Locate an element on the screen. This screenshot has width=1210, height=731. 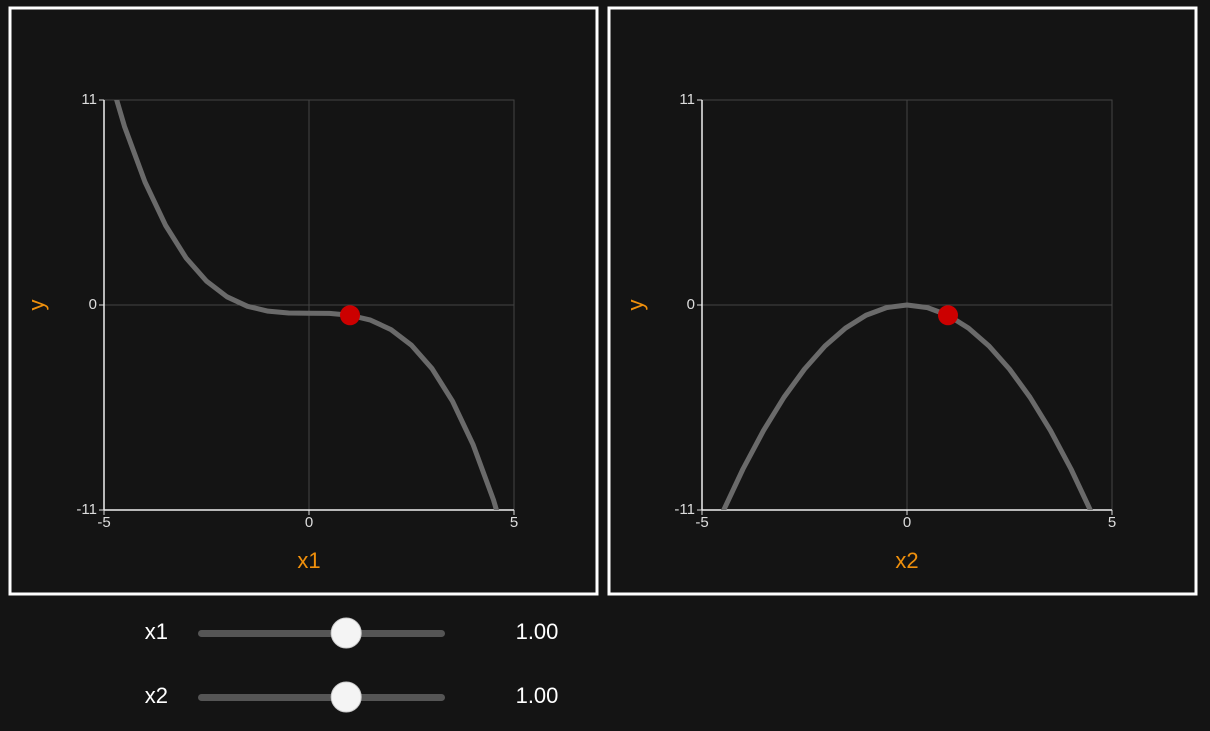
slider-label: x1 is located at coordinates (156, 631).